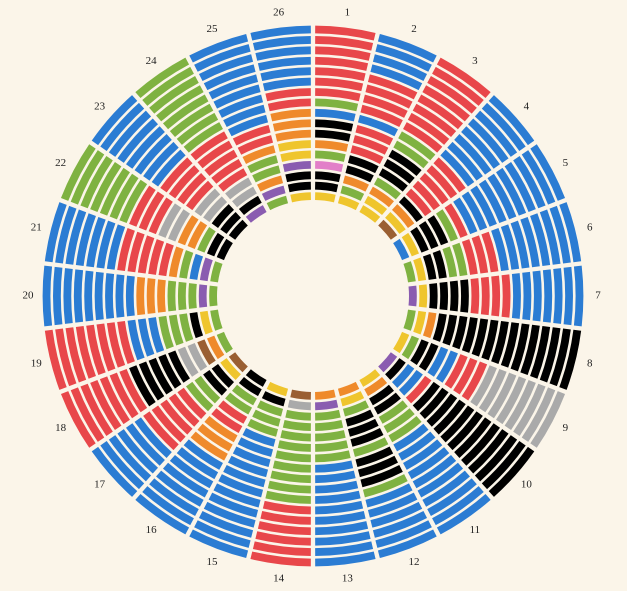  I want to click on sector-label: 1, so click(348, 13).